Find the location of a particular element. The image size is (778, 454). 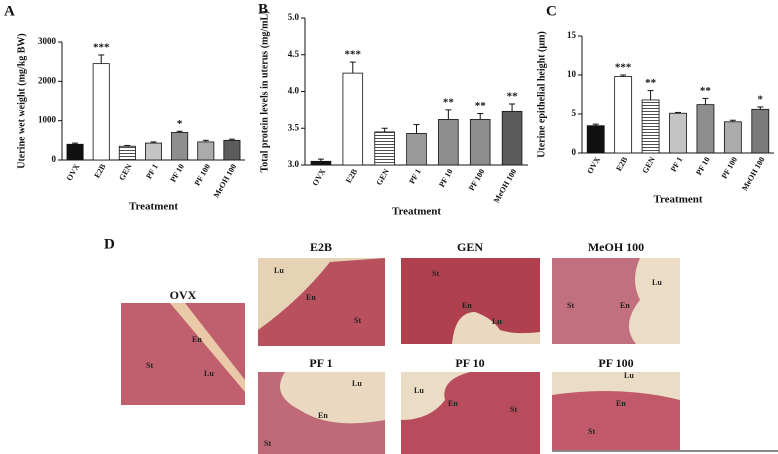

panel-letter: C is located at coordinates (551, 11).